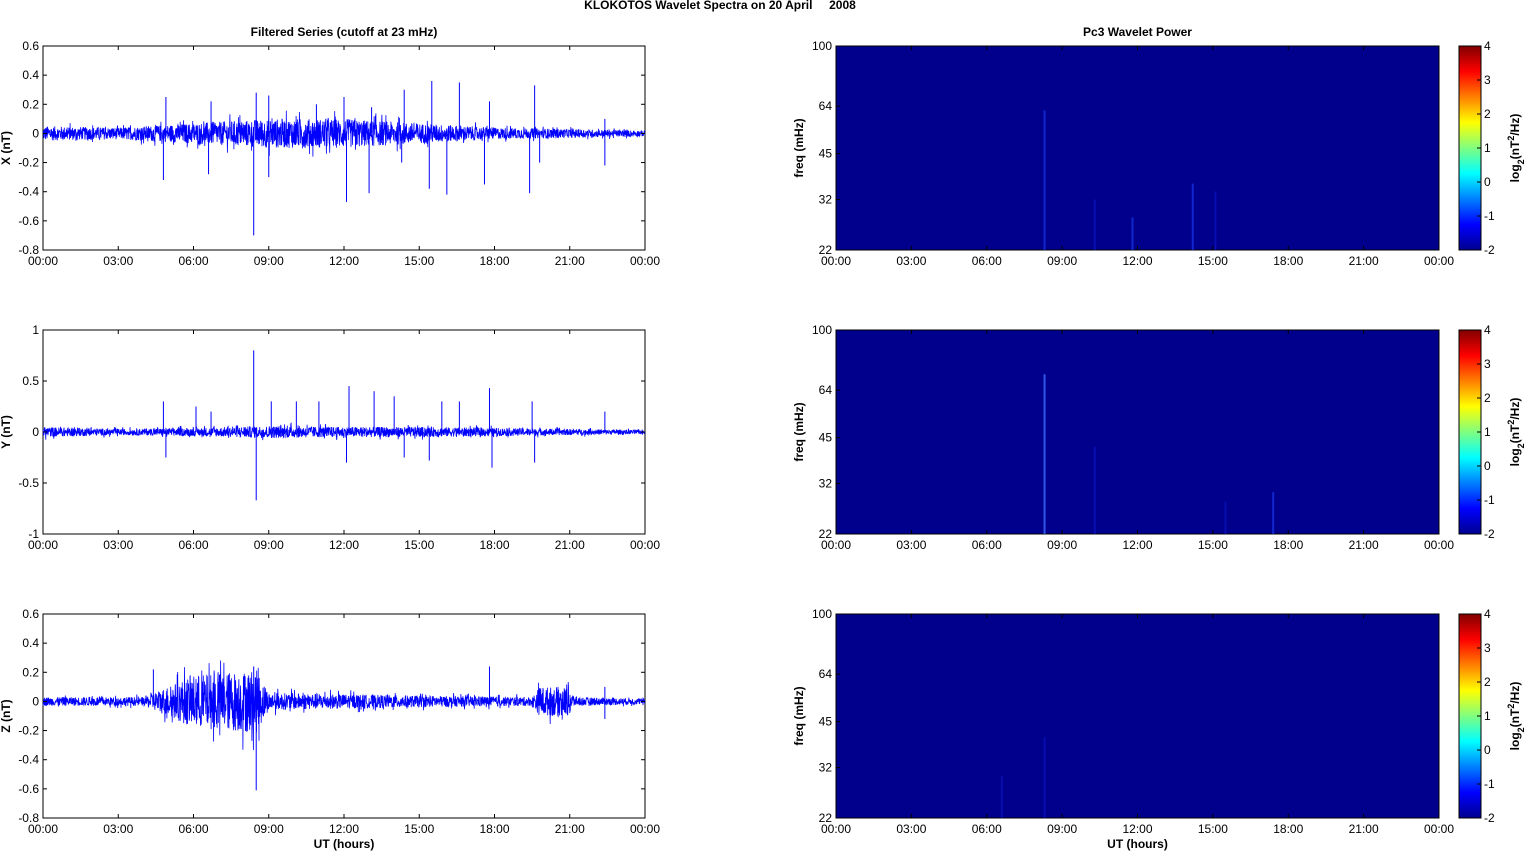 The height and width of the screenshot is (851, 1526). I want to click on colorbar-tick-label: 2, so click(1487, 682).